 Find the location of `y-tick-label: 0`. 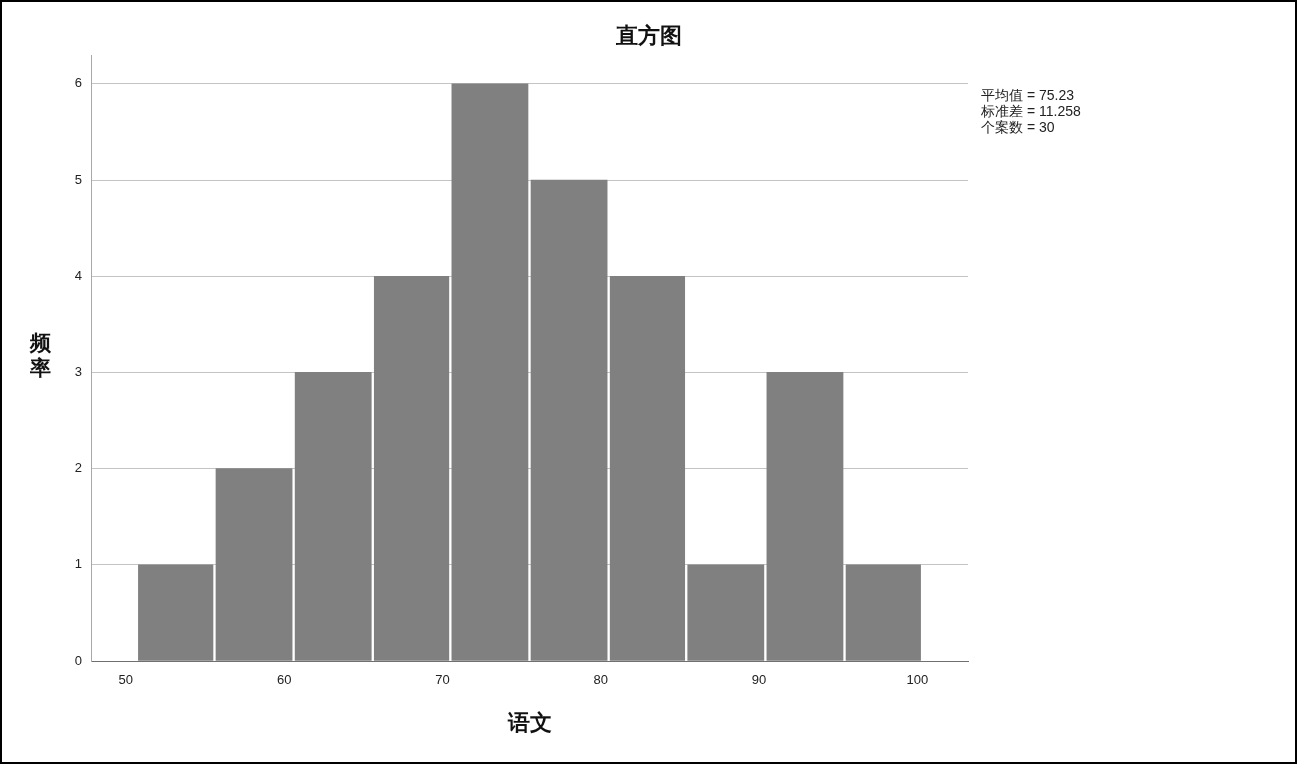

y-tick-label: 0 is located at coordinates (78, 660).